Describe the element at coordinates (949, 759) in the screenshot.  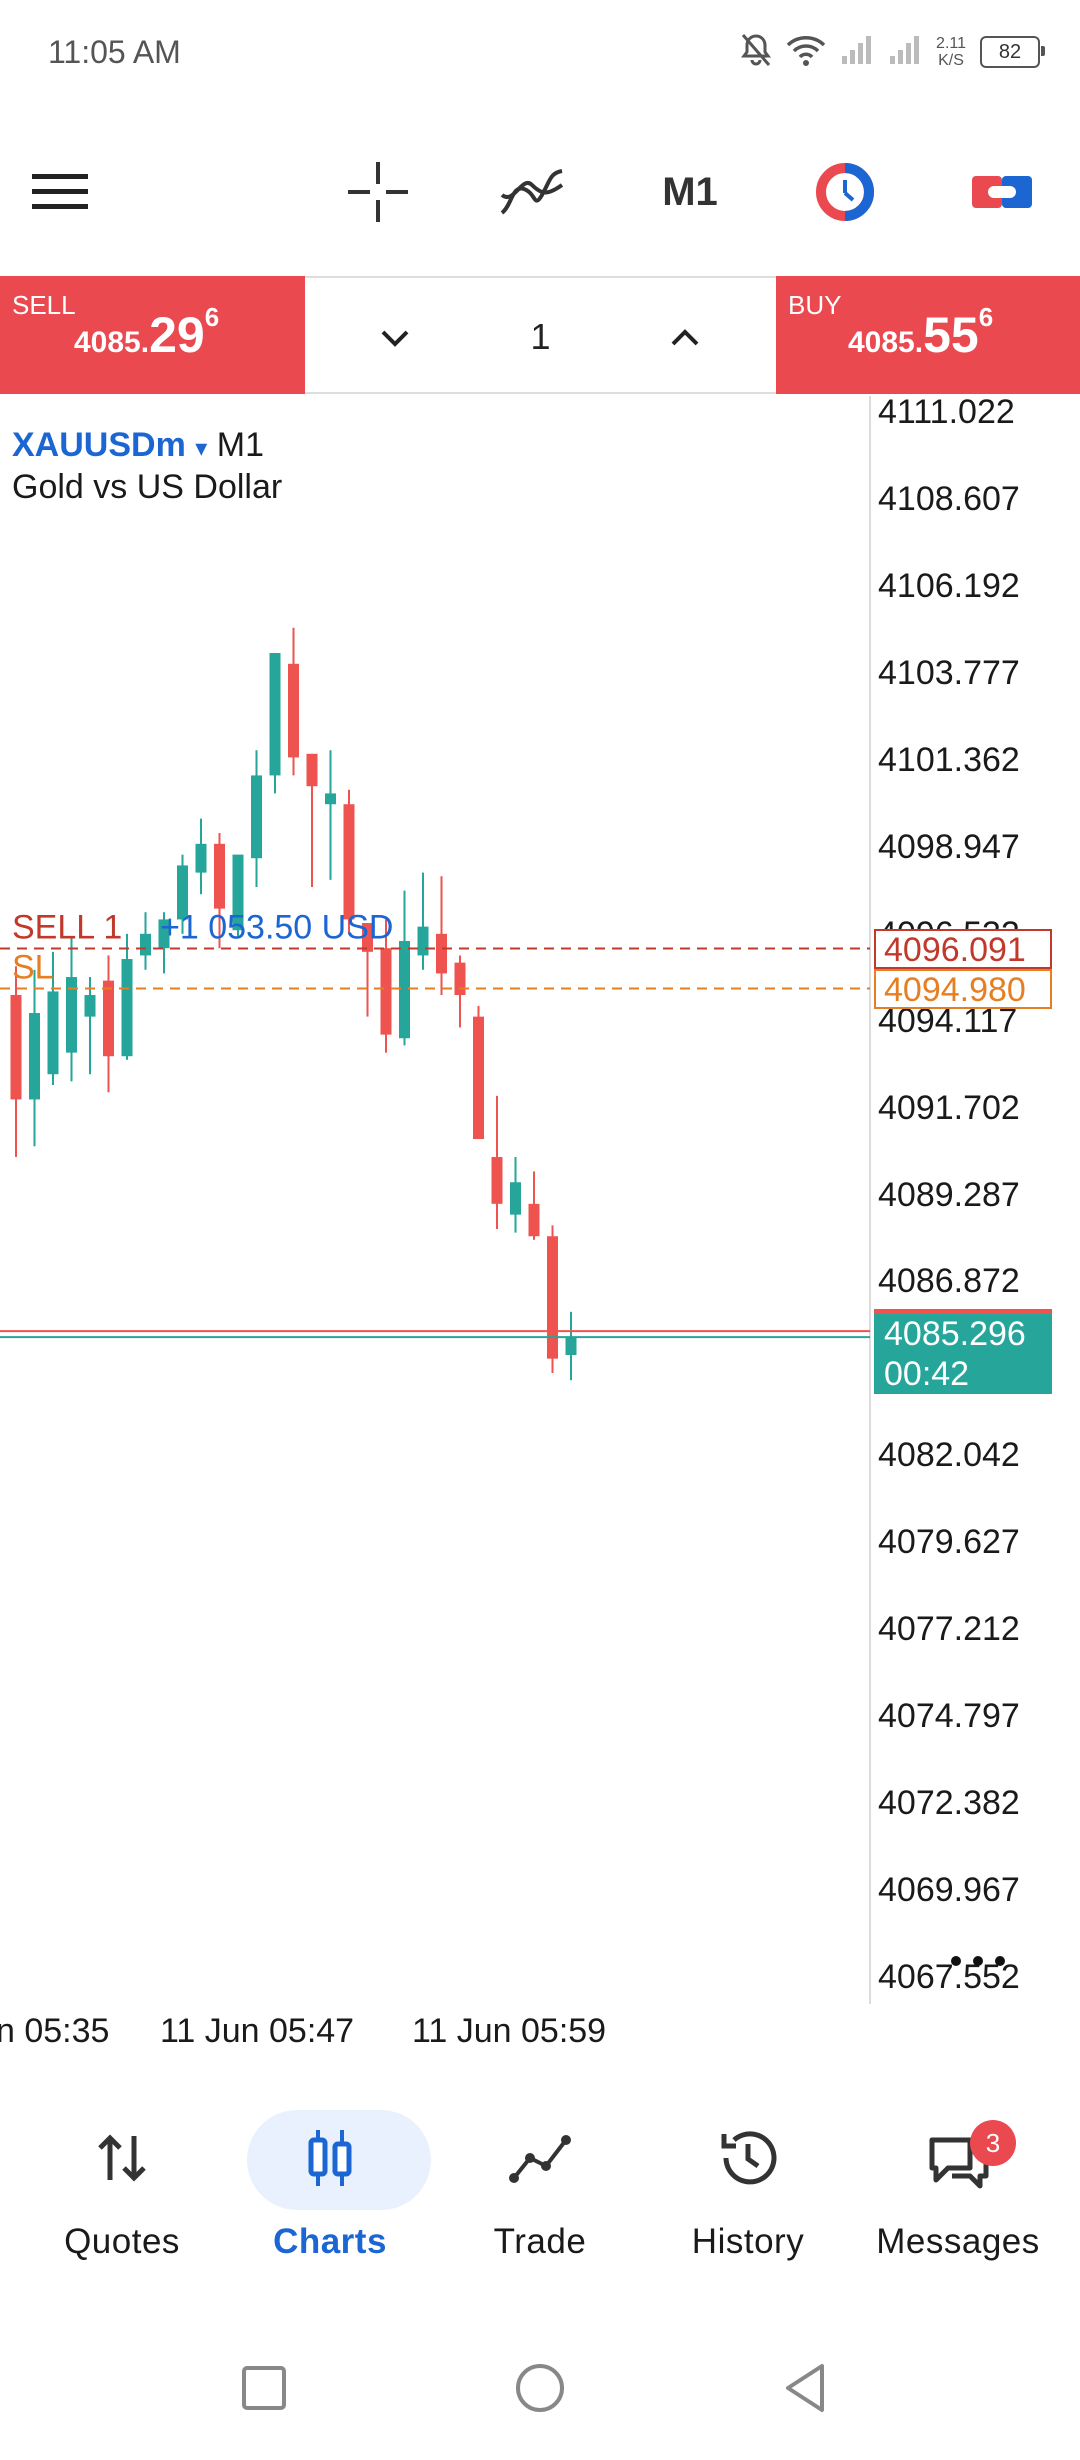
I see `price-tick-label: 4101.362` at that location.